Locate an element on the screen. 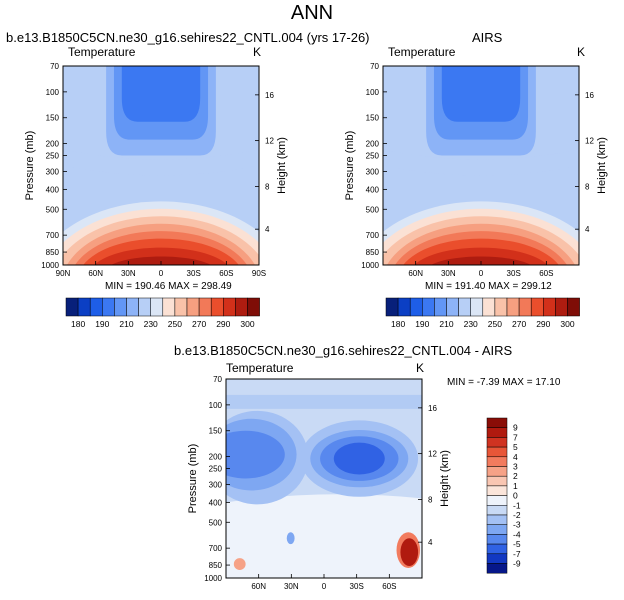  panel2-units: K is located at coordinates (581, 52).